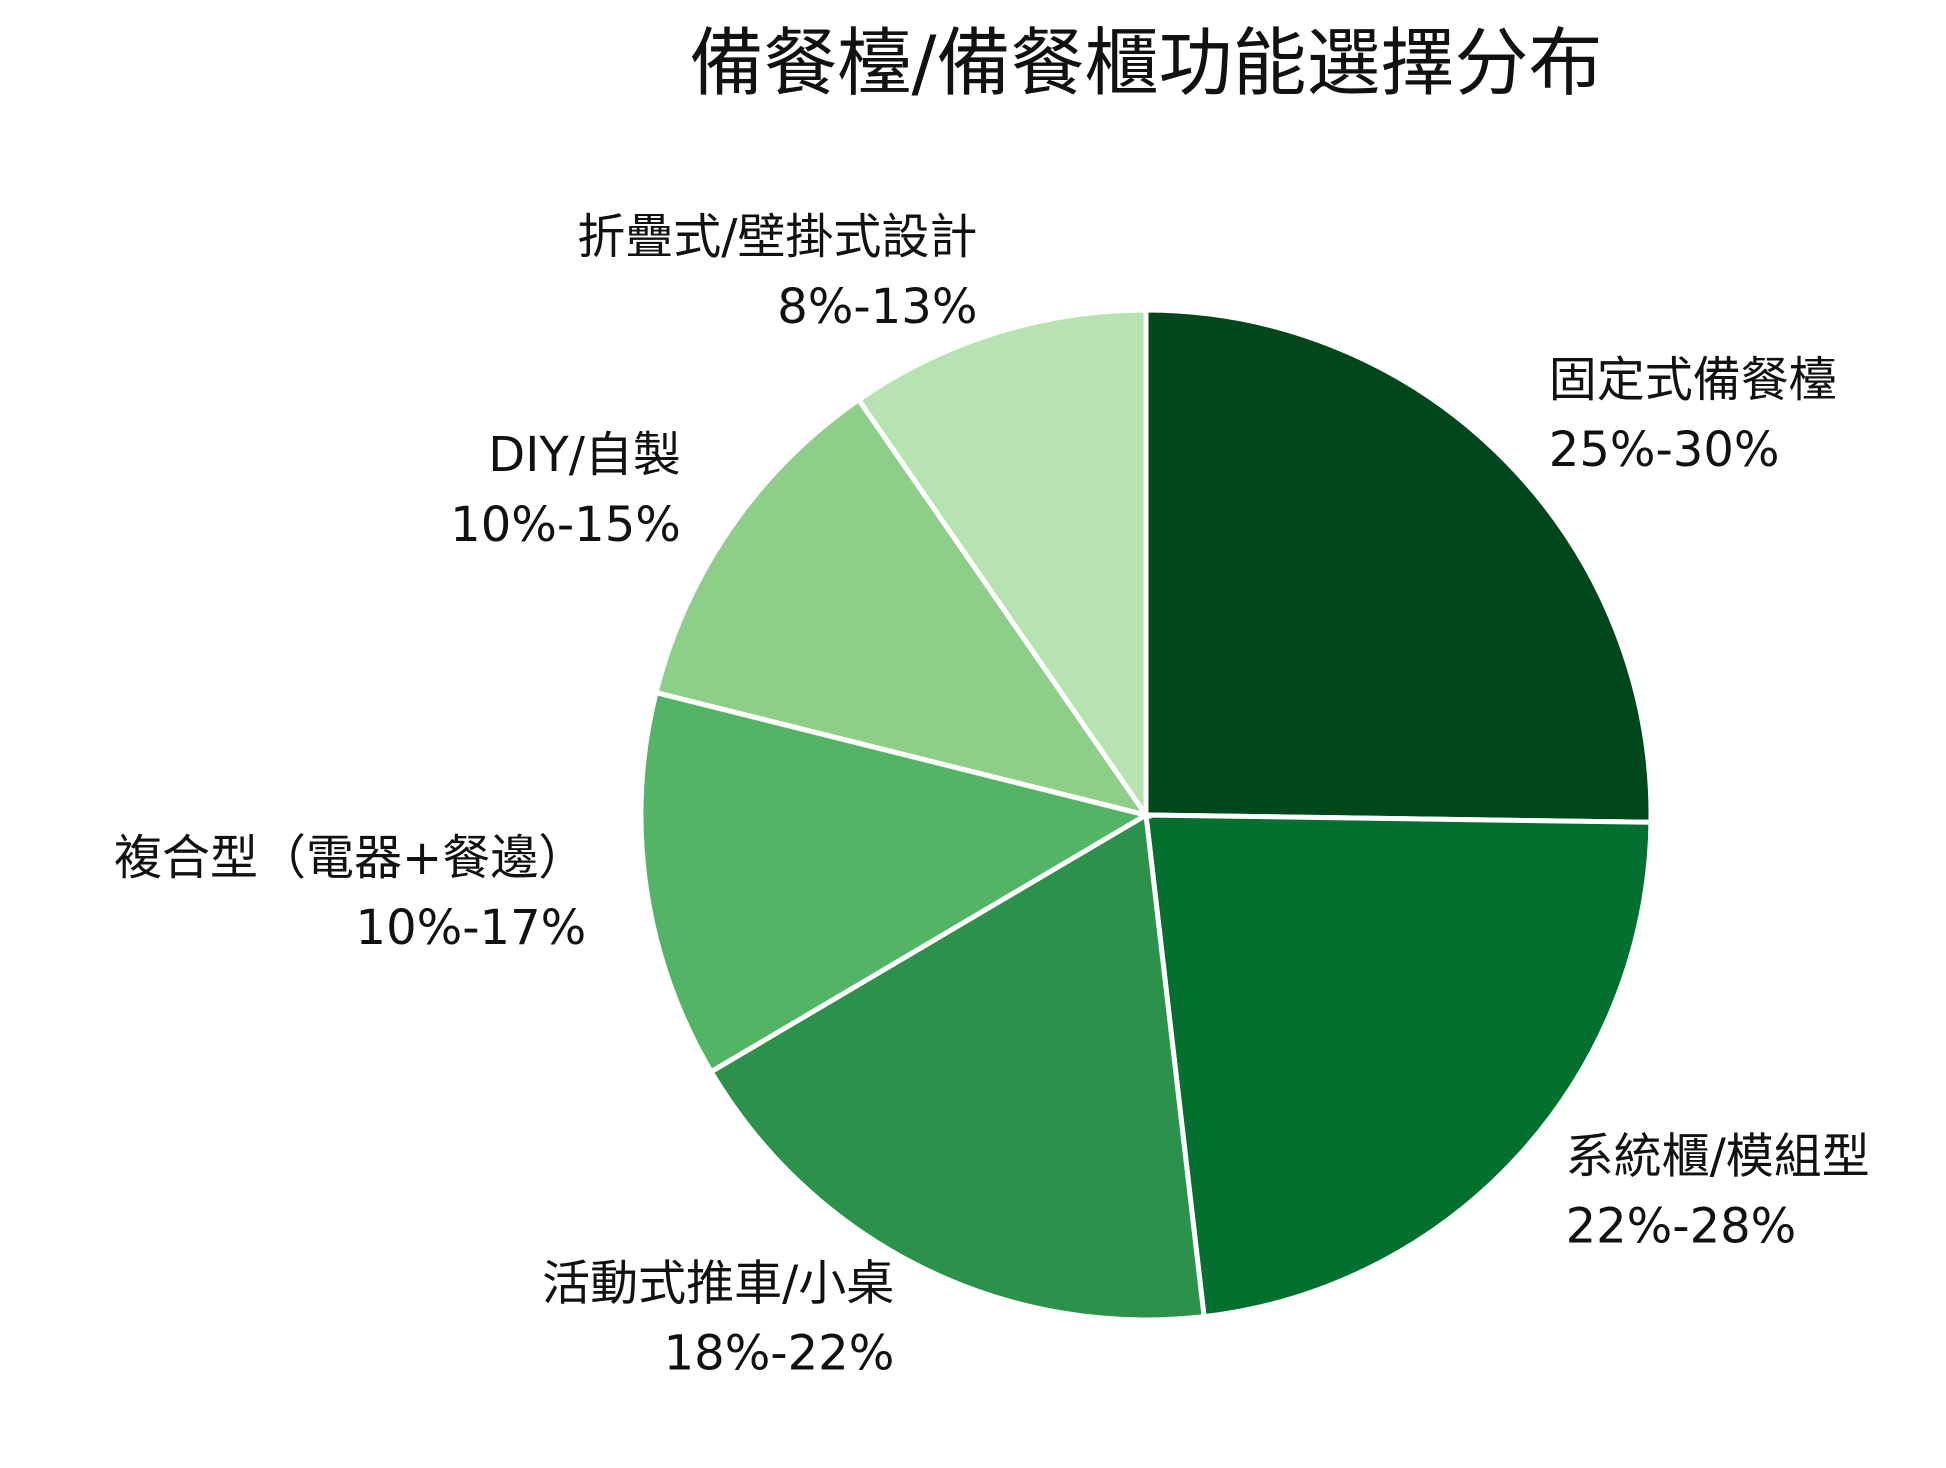 This screenshot has height=1468, width=1946. I want to click on slice-label: 折疊式/壁掛式設計, so click(777, 237).